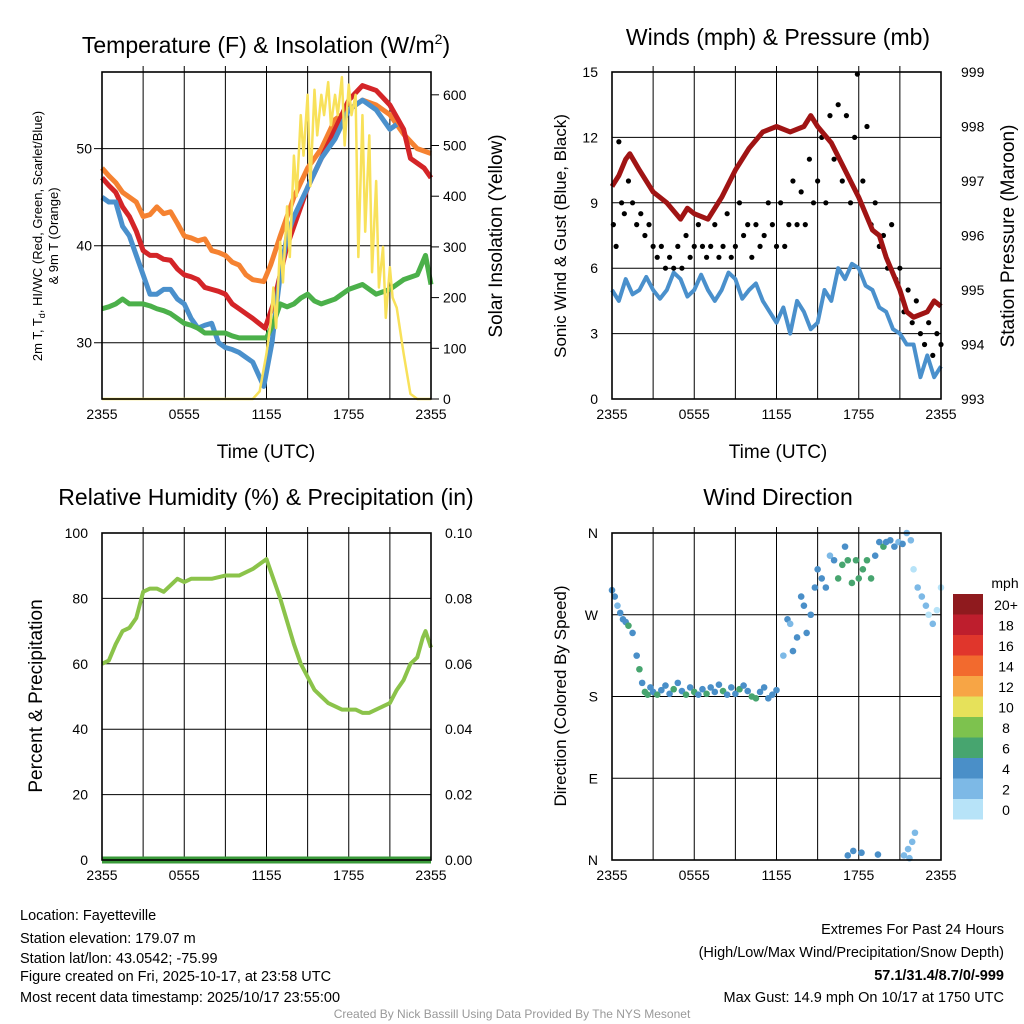 This screenshot has height=1024, width=1024. Describe the element at coordinates (249, 243) in the screenshot. I see `series-hi-wc` at that location.